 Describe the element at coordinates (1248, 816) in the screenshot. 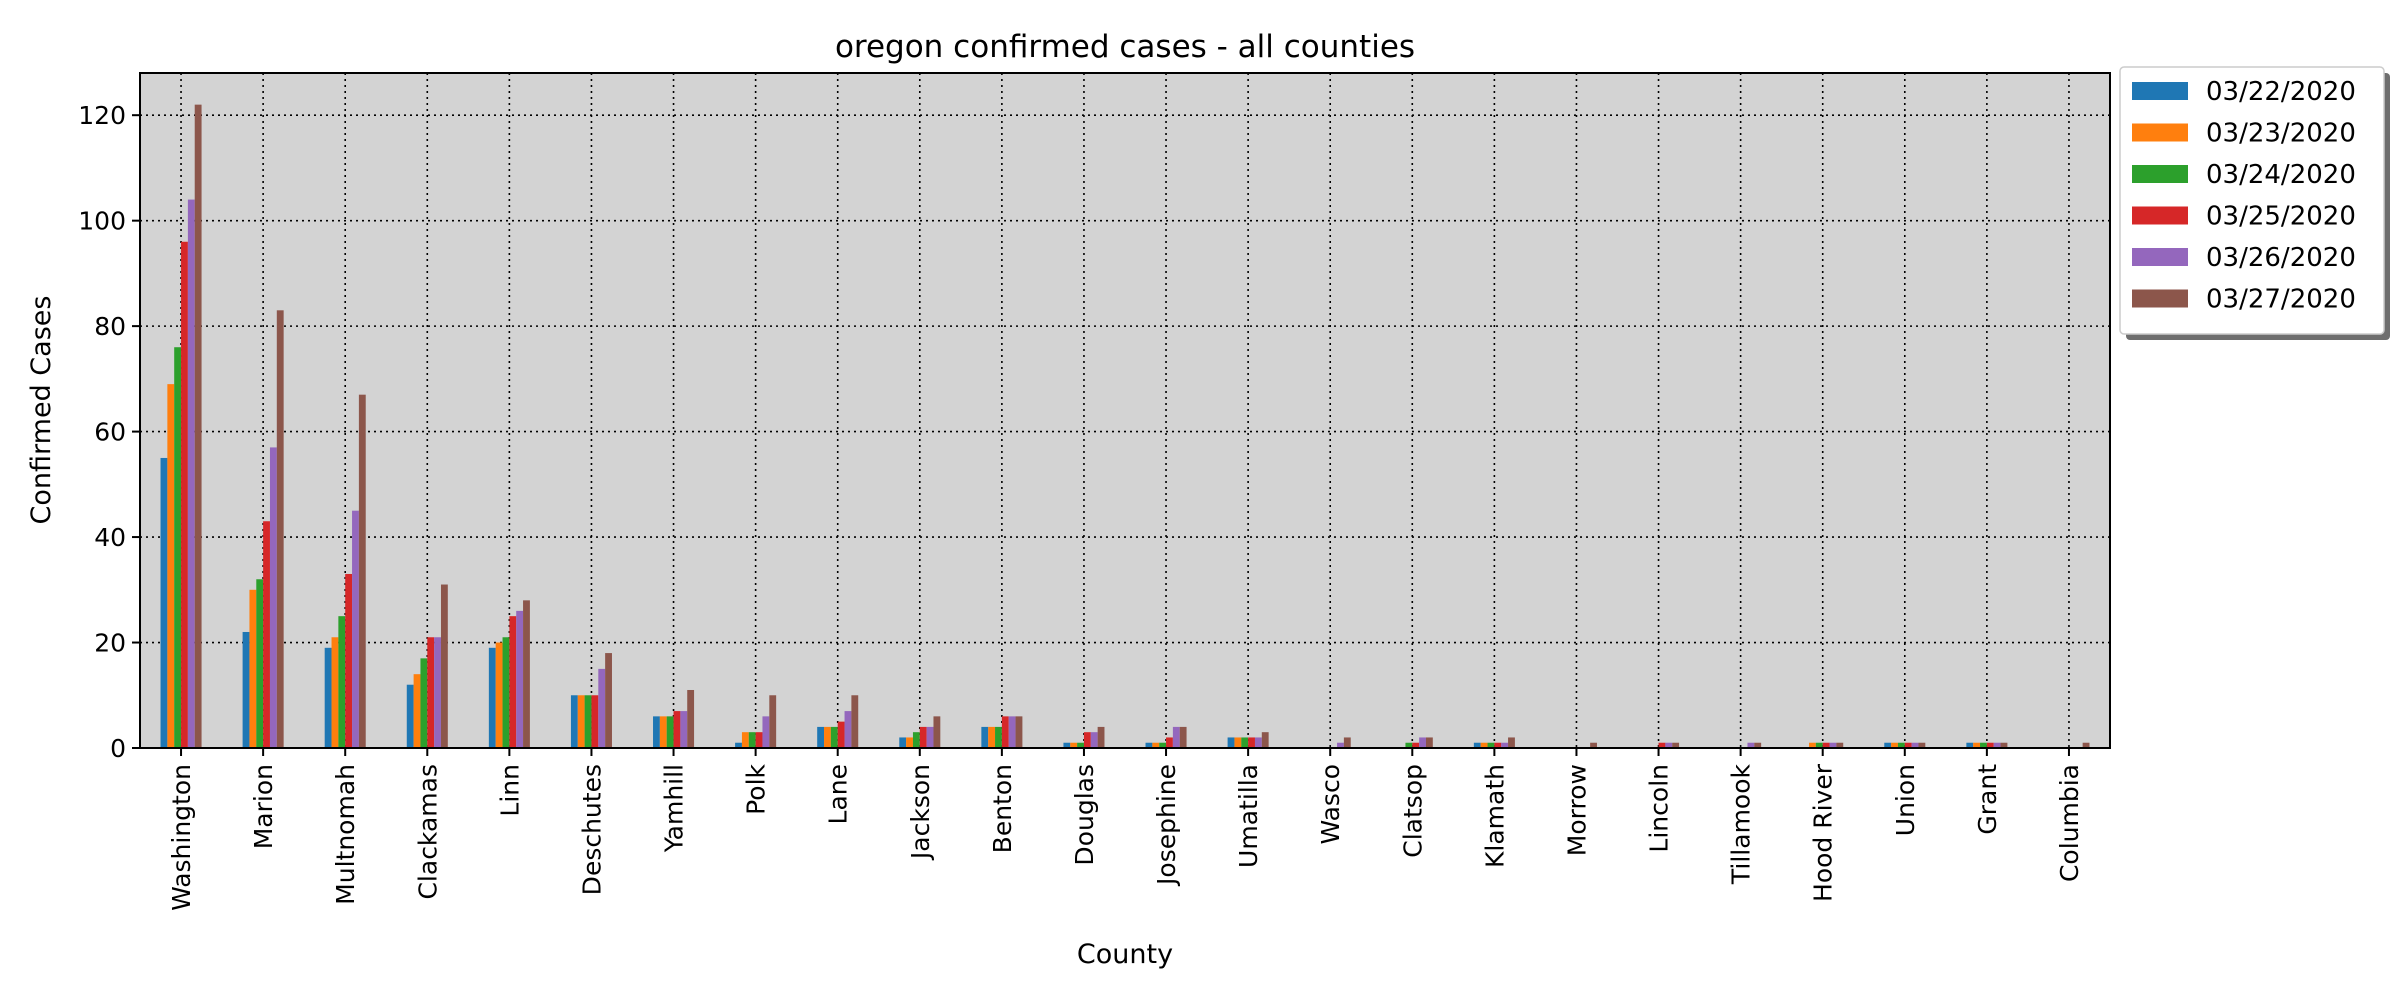

I see `x-tick-label: Umatilla` at that location.